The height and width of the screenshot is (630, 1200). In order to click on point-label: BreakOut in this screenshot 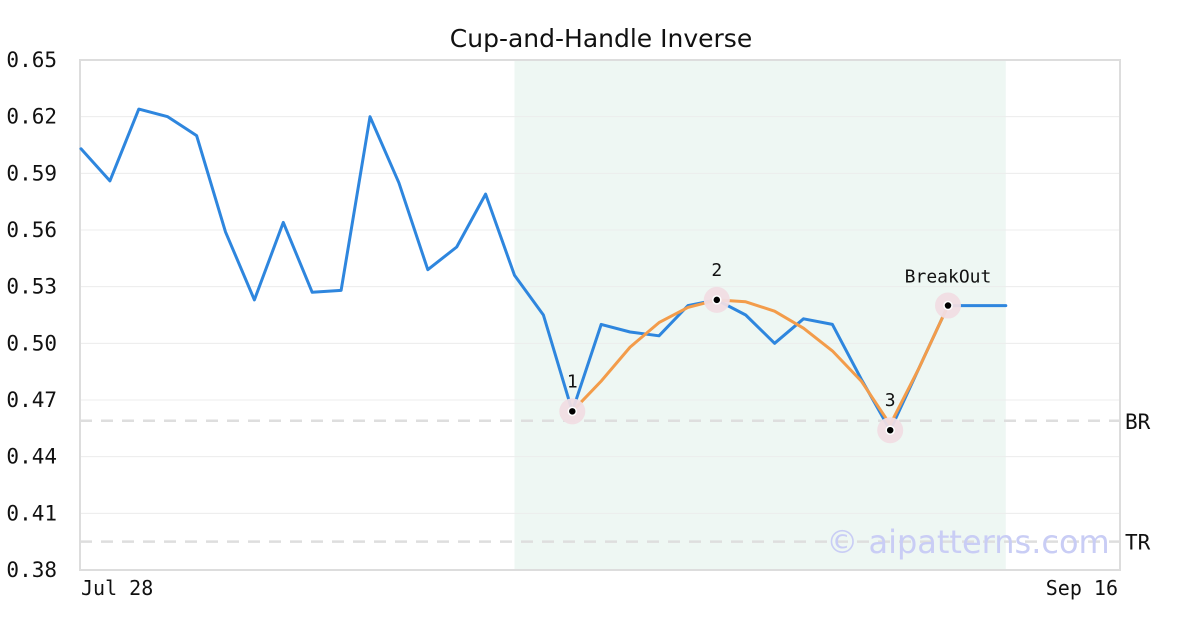, I will do `click(948, 277)`.